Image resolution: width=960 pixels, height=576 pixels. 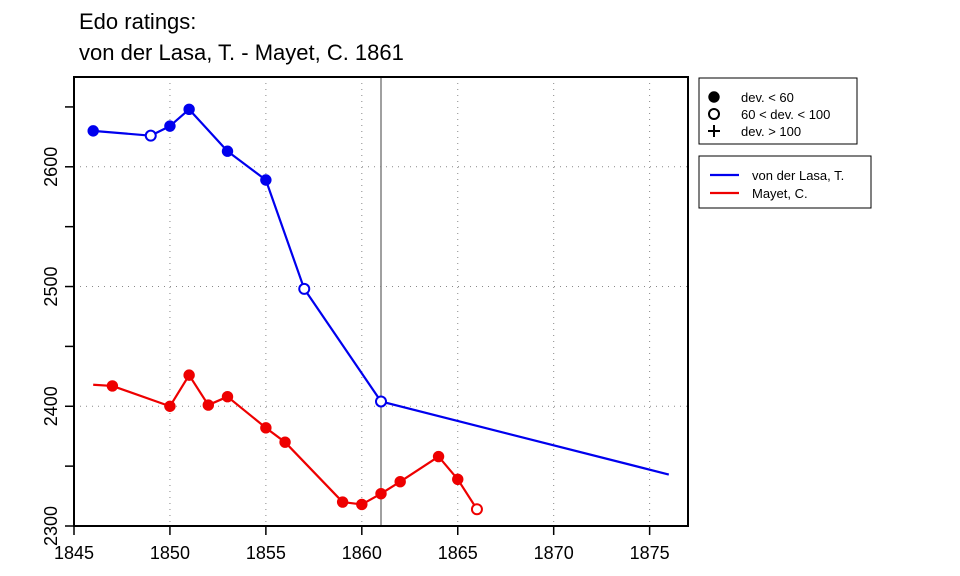 I want to click on y-tick-label-2300: 2300, so click(x=51, y=526).